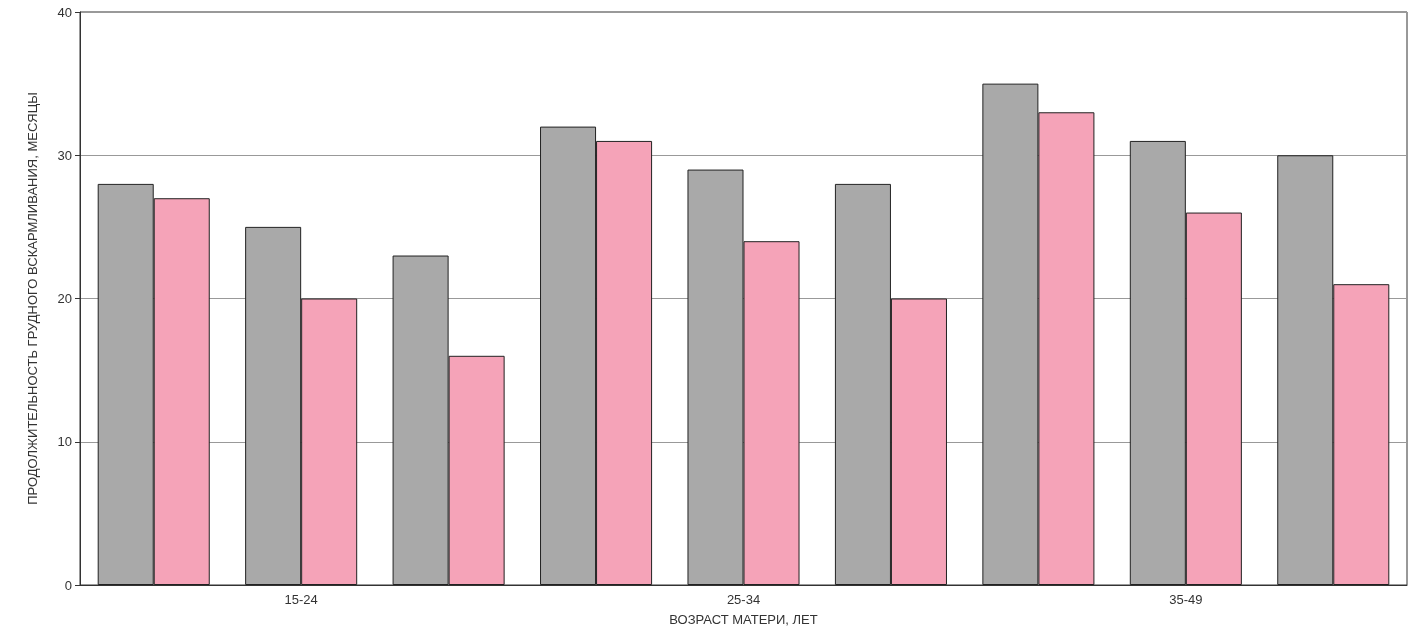 This screenshot has height=637, width=1417. I want to click on y-tick-label: 20, so click(64, 298).